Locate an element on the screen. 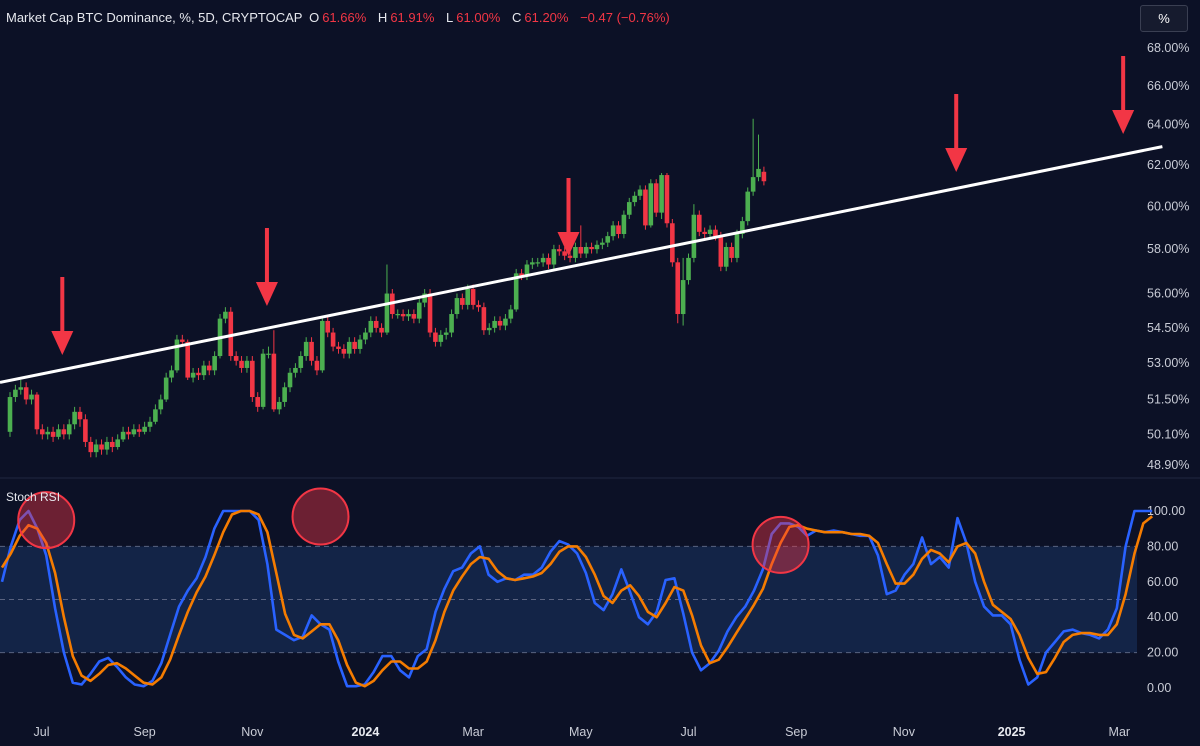  percent-scale-button: % is located at coordinates (1164, 18).